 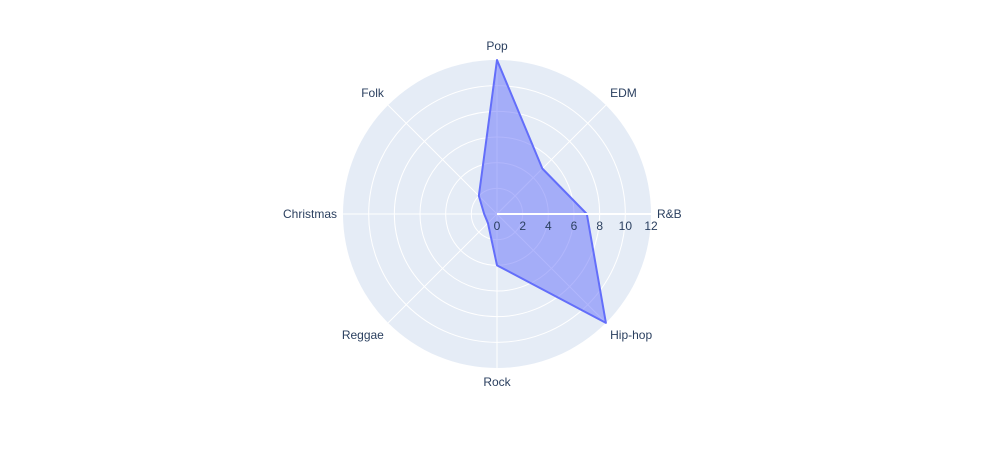 What do you see at coordinates (651, 226) in the screenshot?
I see `radial-tick-label: 12` at bounding box center [651, 226].